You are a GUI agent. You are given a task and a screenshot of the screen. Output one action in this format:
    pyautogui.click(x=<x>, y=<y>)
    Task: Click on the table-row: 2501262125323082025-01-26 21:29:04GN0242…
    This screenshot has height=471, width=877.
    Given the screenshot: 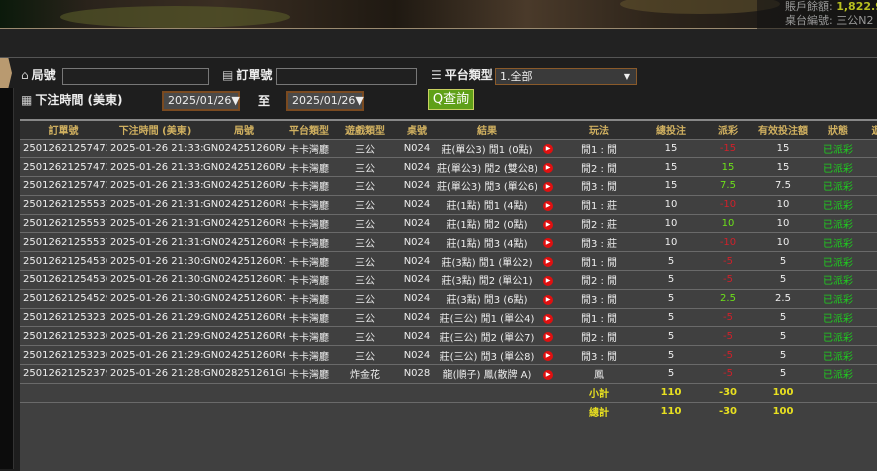 What is the action you would take?
    pyautogui.click(x=448, y=355)
    